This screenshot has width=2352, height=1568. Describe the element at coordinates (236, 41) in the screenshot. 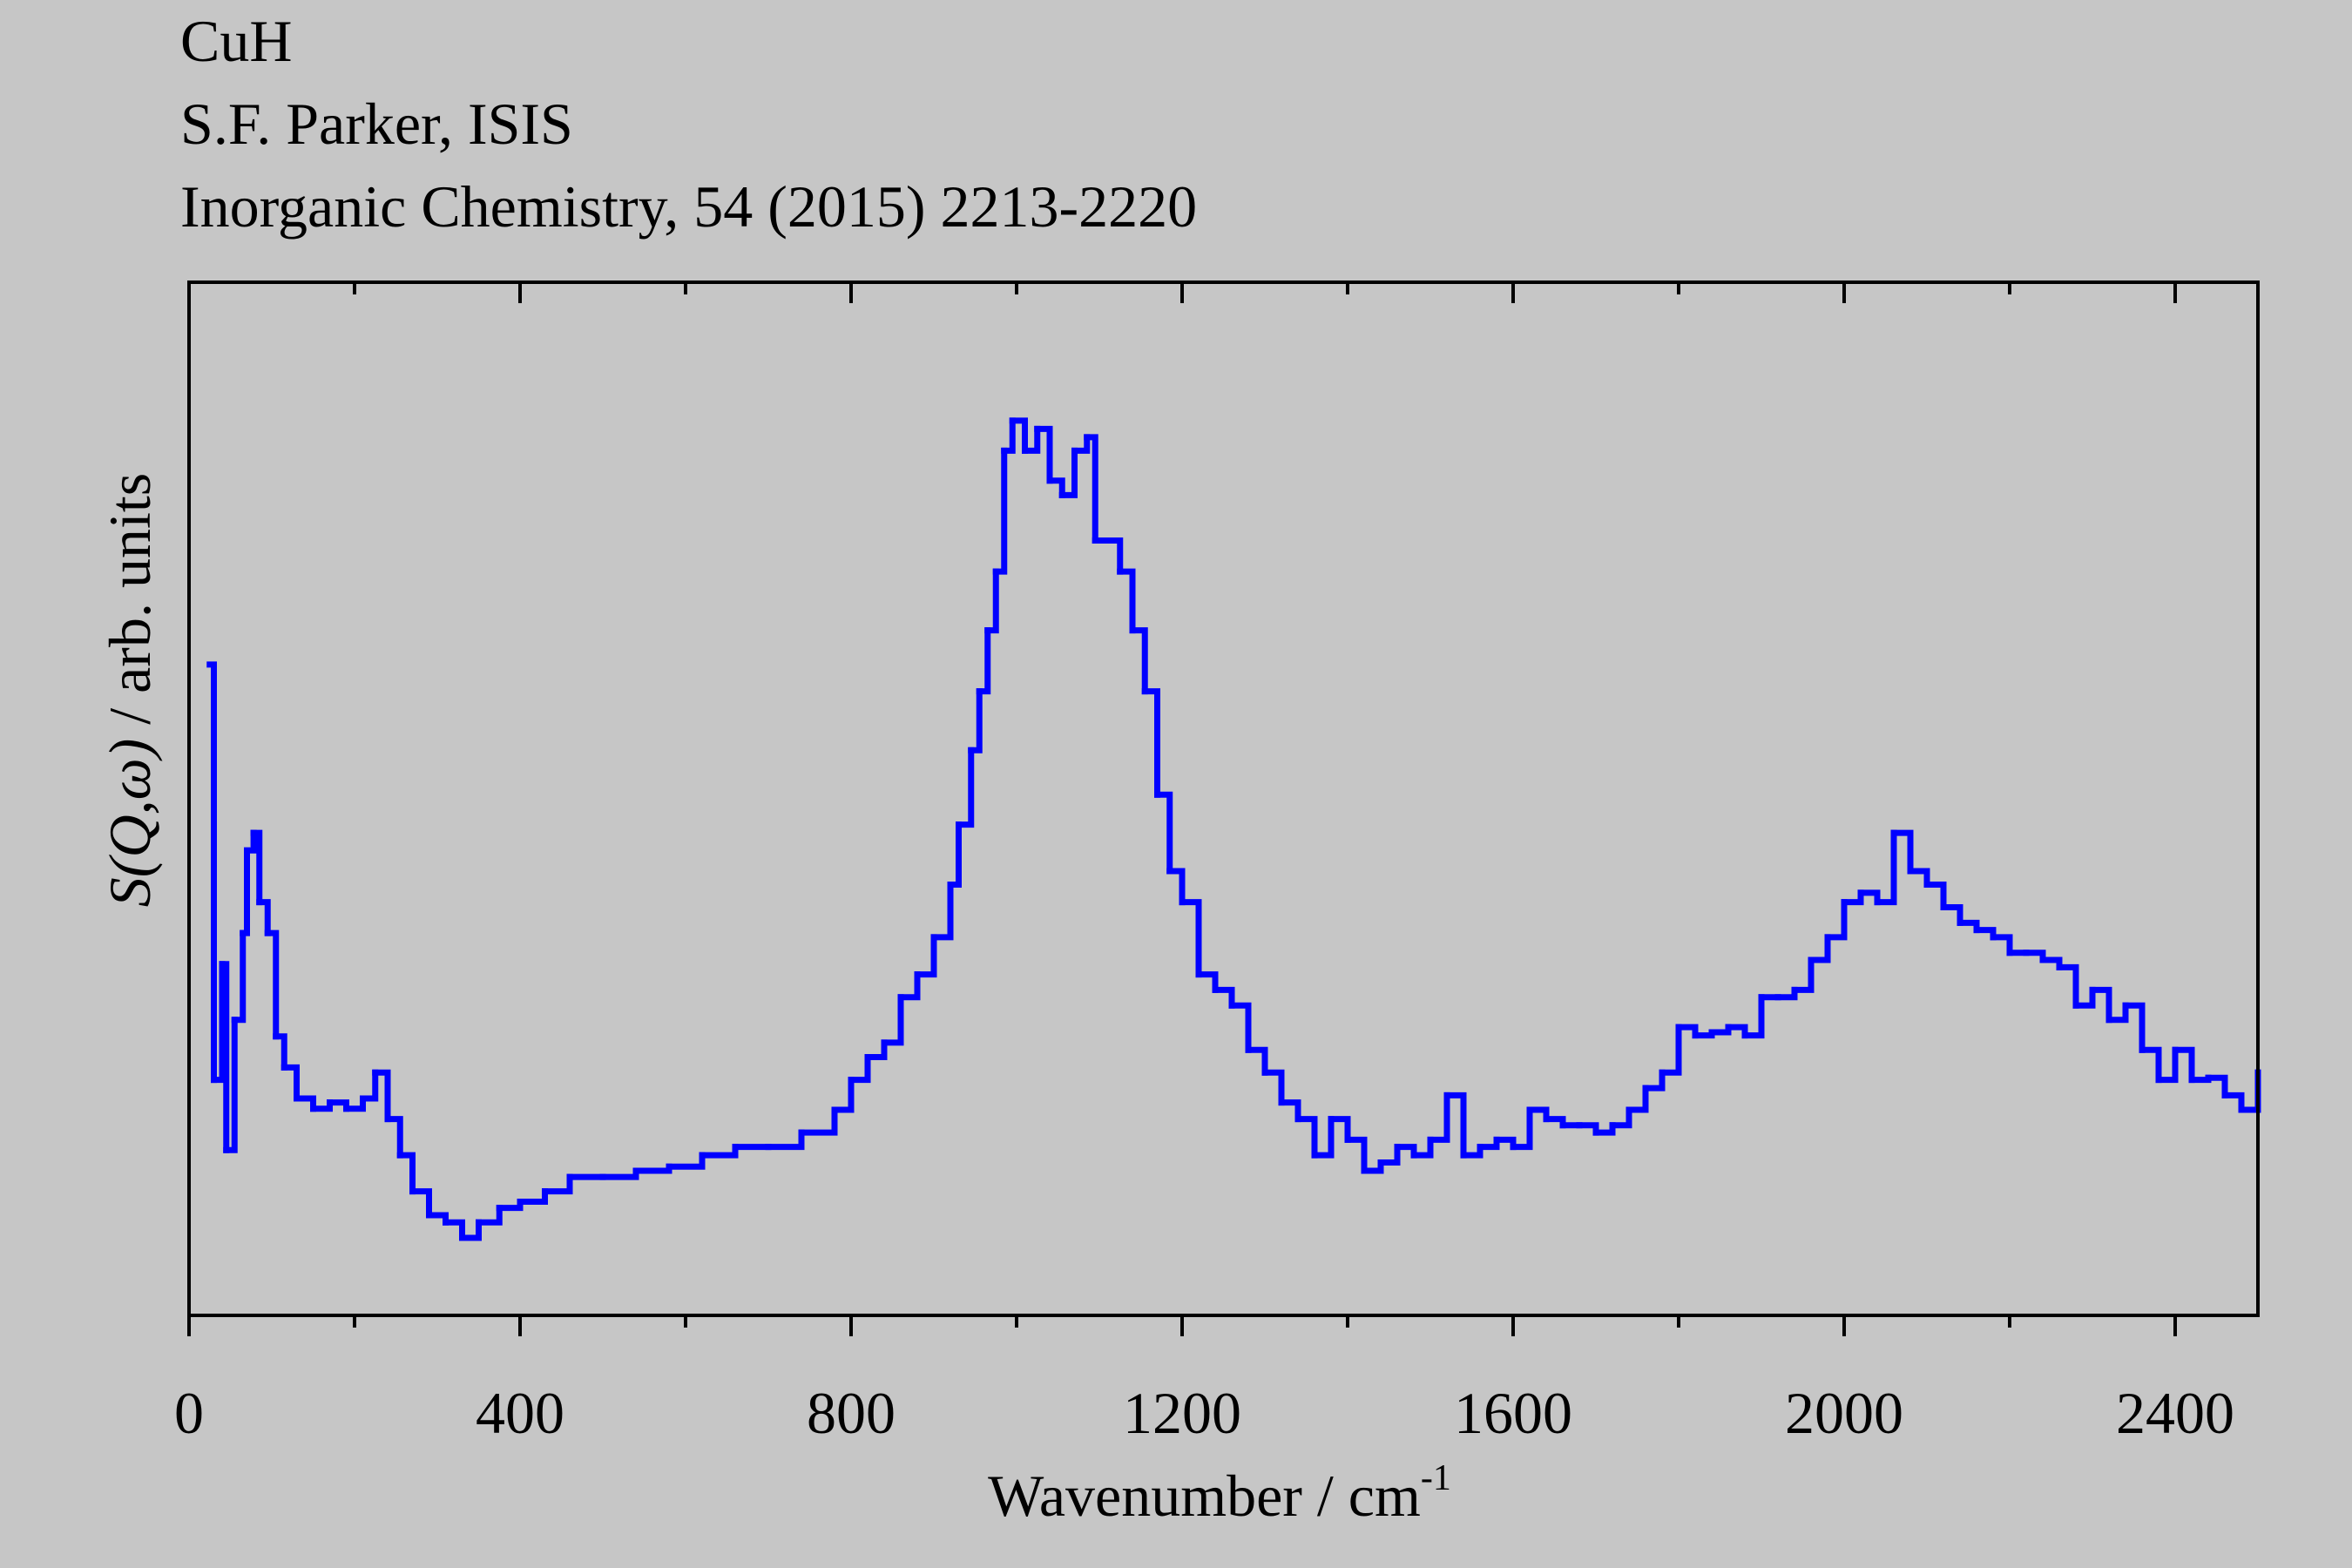

I see `title-line: CuH` at that location.